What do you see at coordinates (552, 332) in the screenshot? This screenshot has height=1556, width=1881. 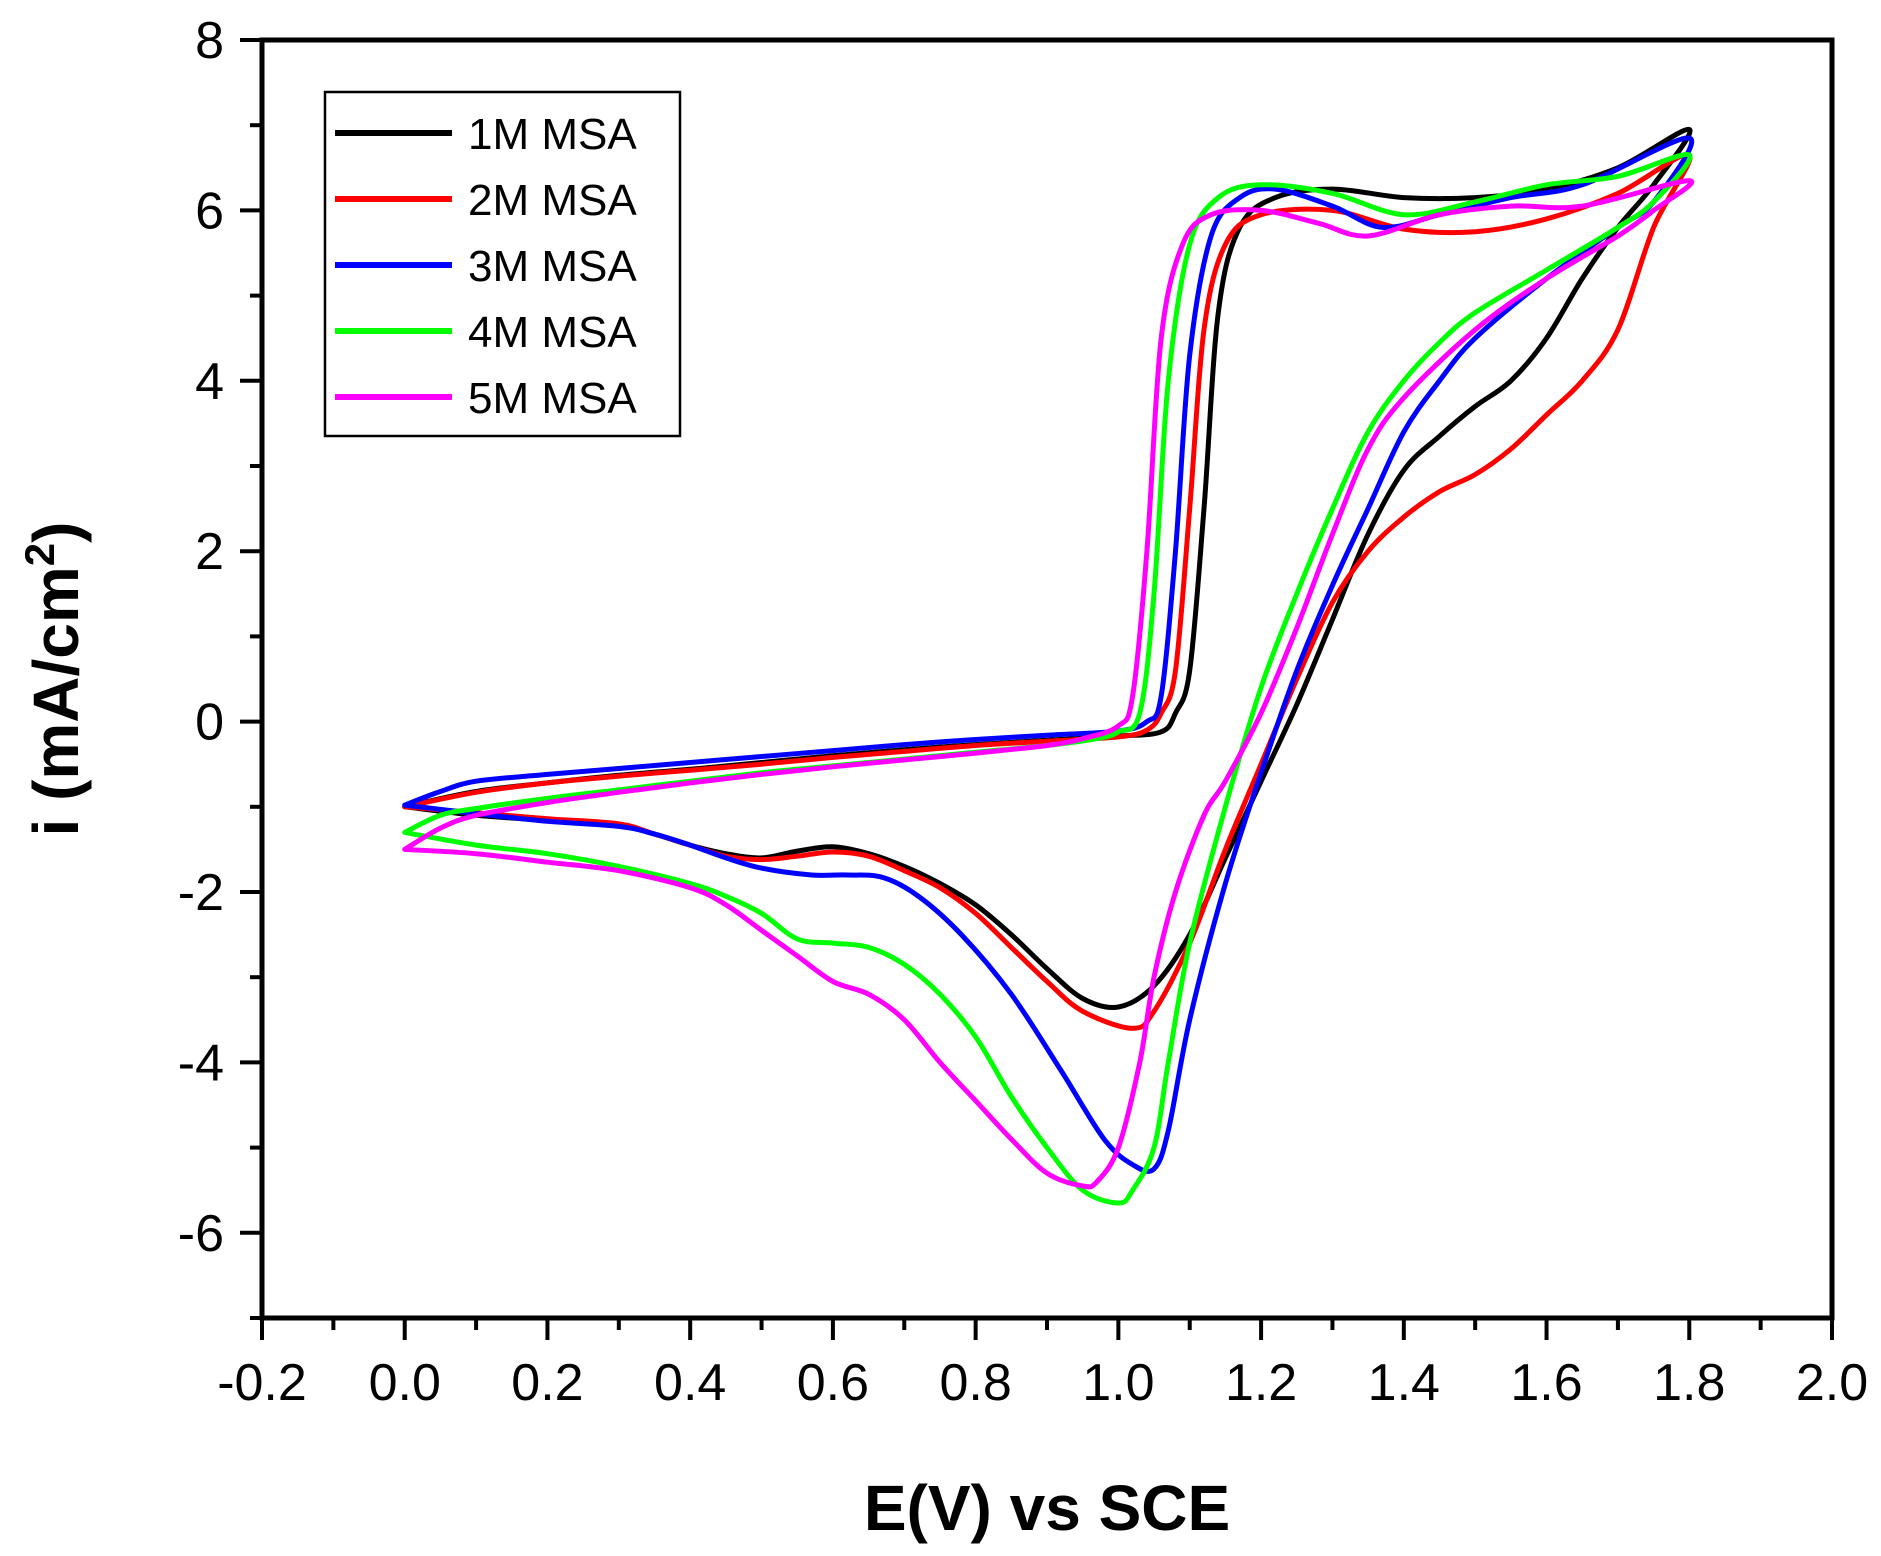 I see `legend-label: 4M MSA` at bounding box center [552, 332].